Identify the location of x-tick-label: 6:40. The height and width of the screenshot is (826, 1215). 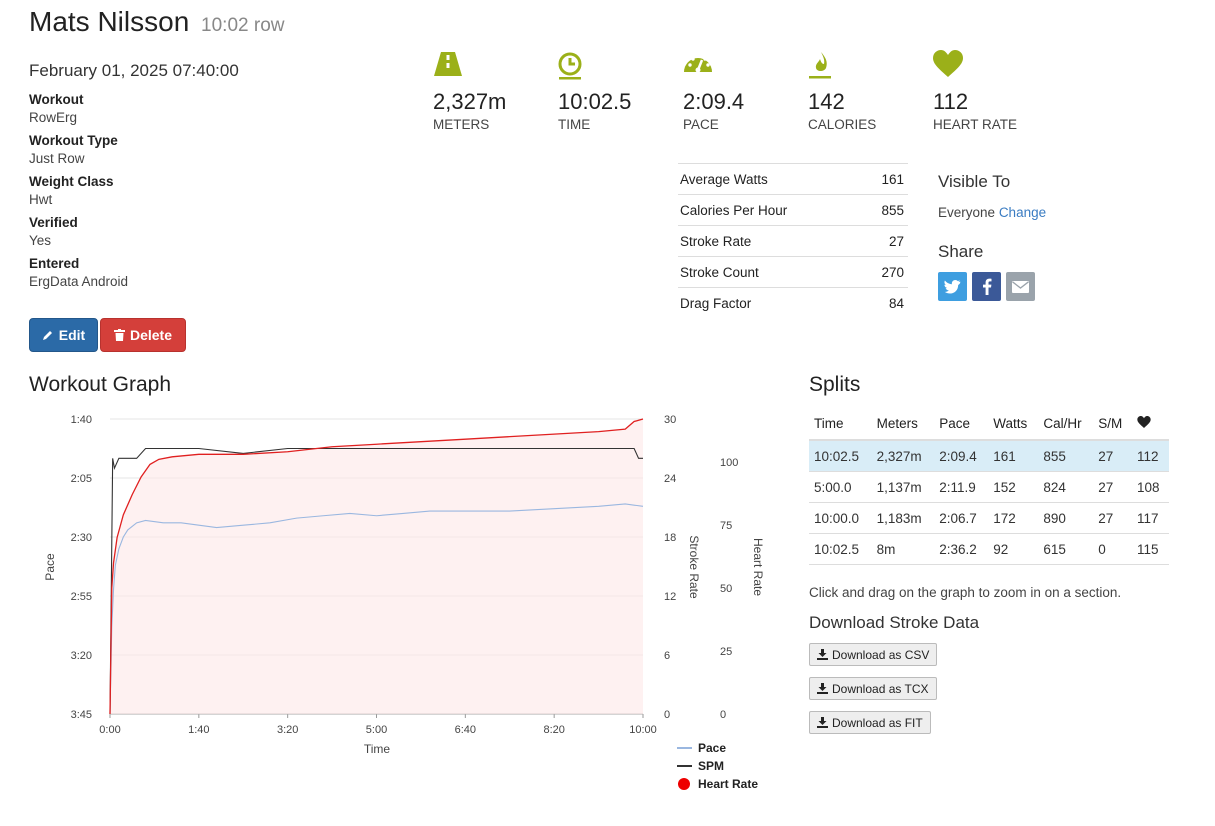
(465, 730).